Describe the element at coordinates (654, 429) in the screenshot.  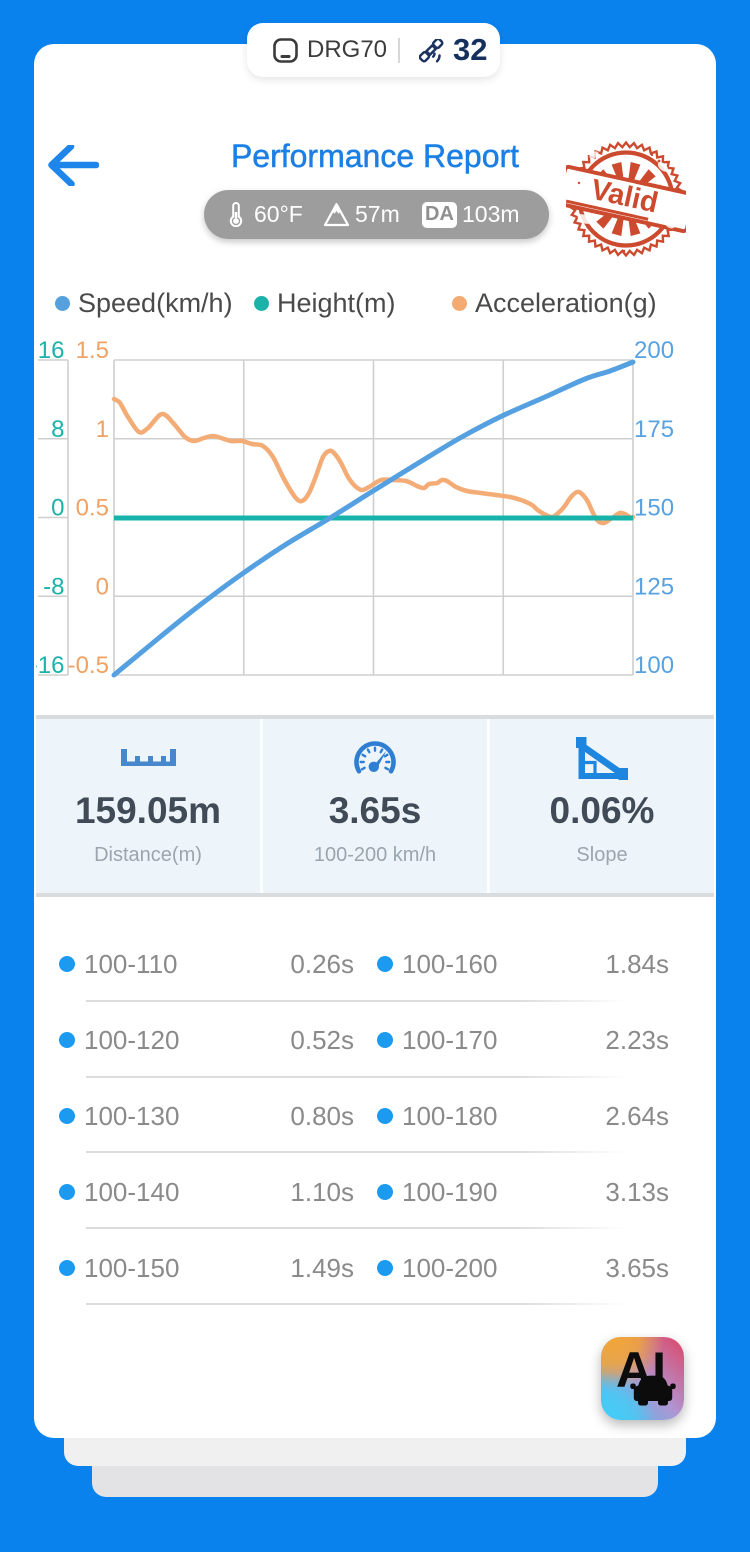
I see `svg-text: 175` at that location.